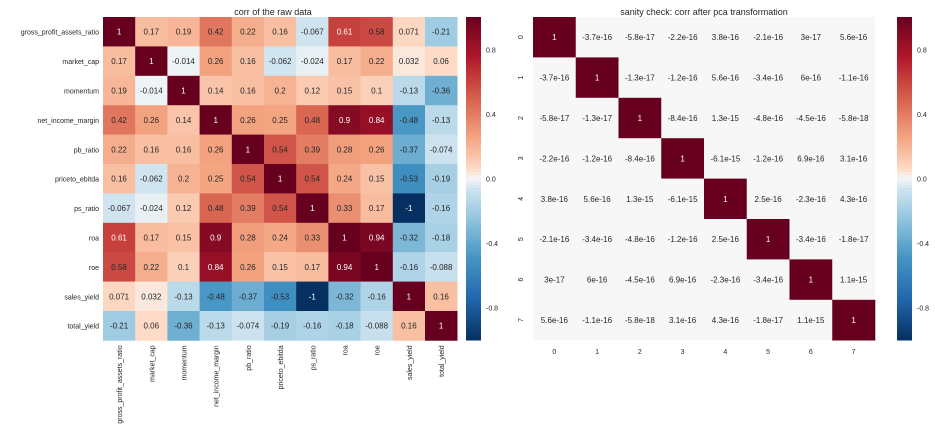 This screenshot has height=437, width=935. What do you see at coordinates (409, 32) in the screenshot?
I see `cell-value-label: 0.071` at bounding box center [409, 32].